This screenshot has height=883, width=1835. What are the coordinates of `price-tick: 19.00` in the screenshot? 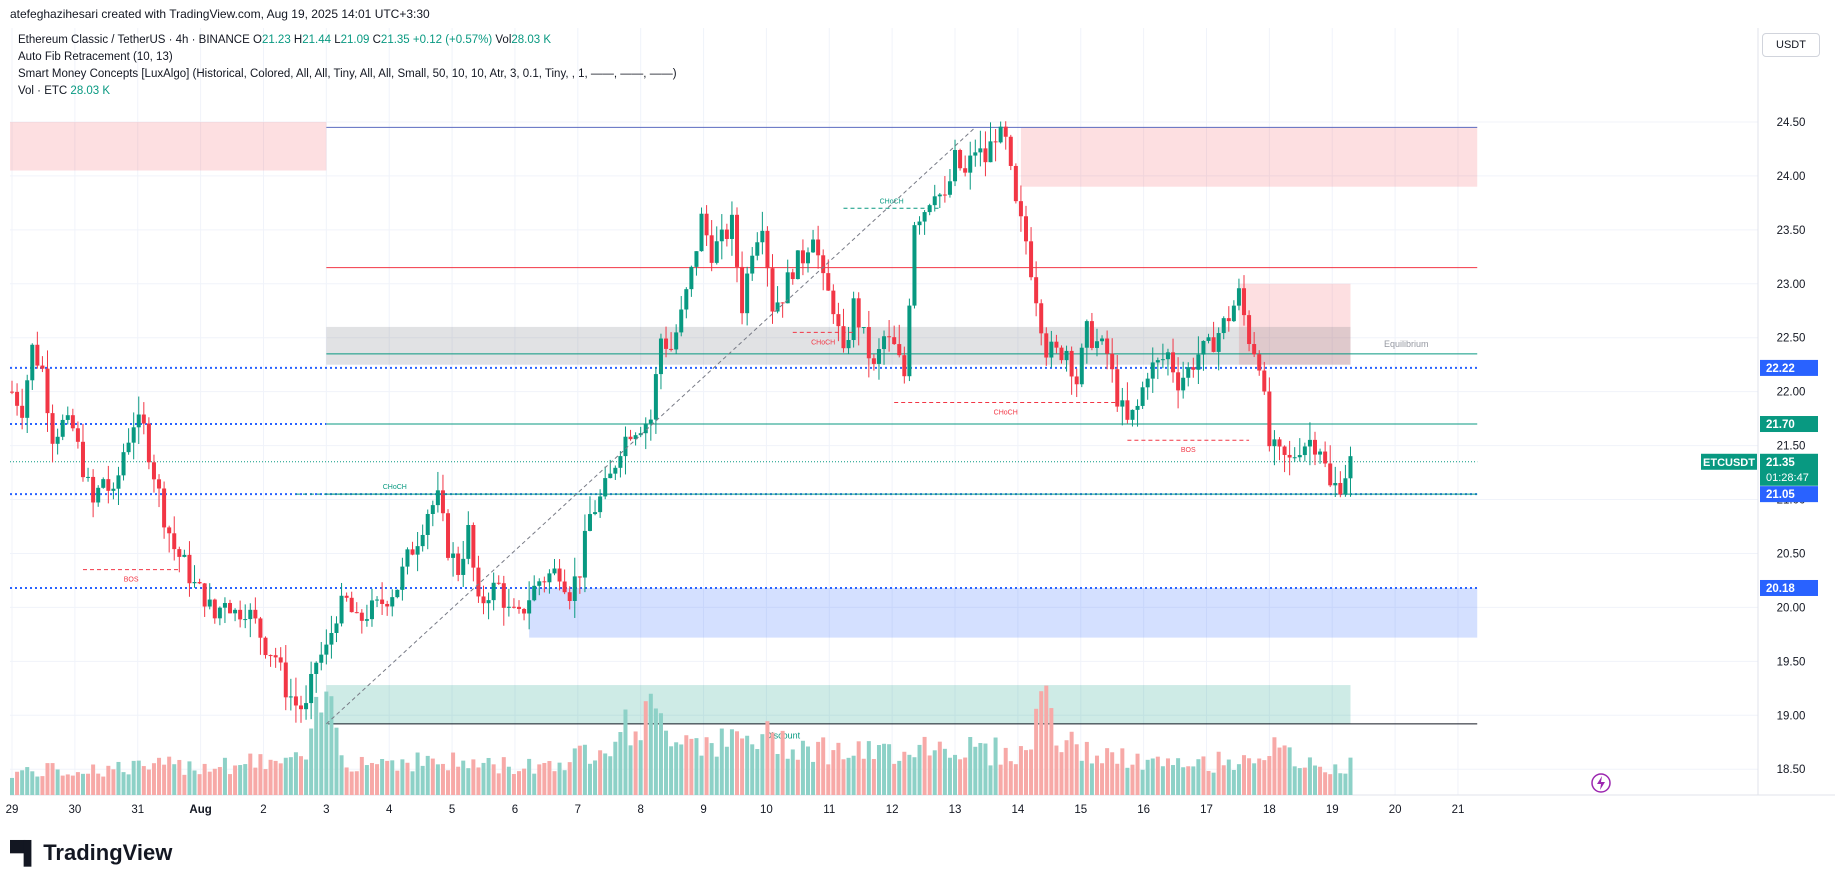 It's located at (1791, 716).